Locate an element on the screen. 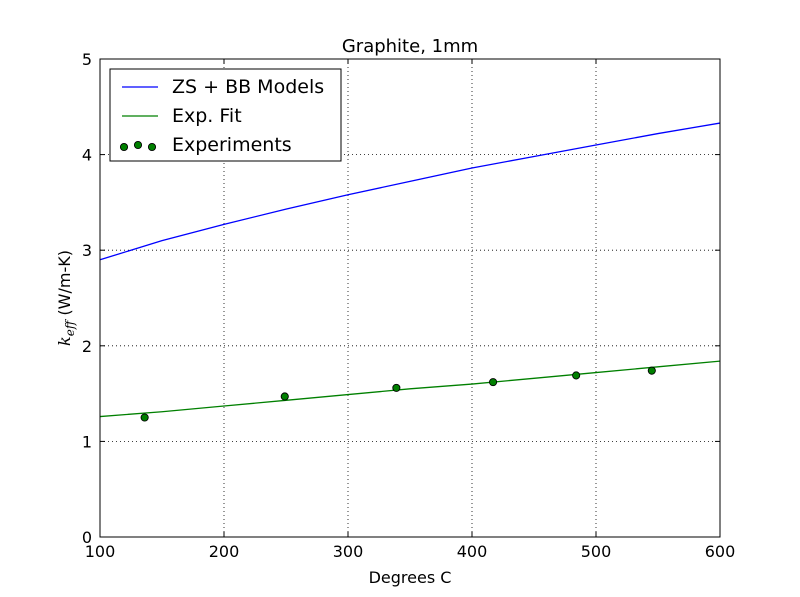  y-tick-label: 4 is located at coordinates (87, 155).